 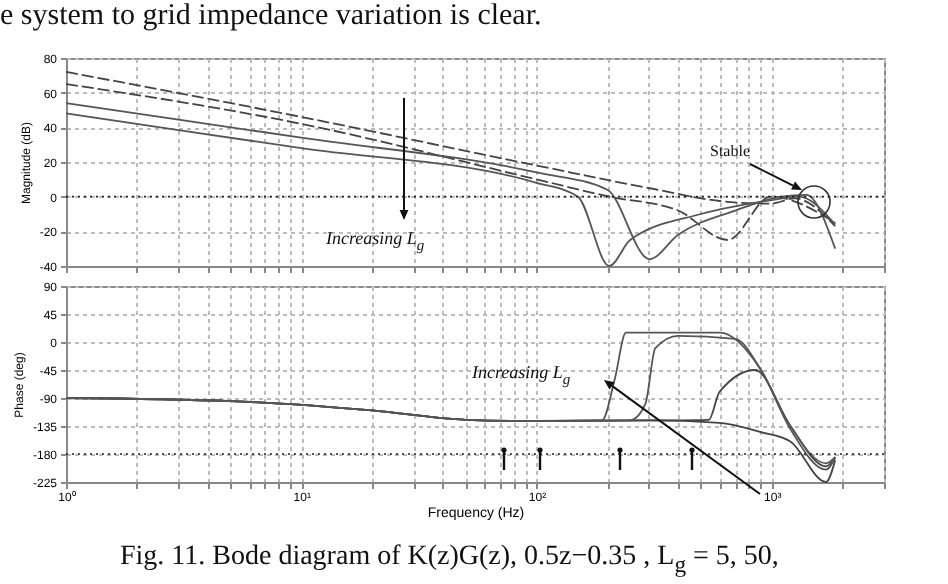 What do you see at coordinates (449, 560) in the screenshot?
I see `caption: Fig. 11. Bode diagram of K(z)G(z), 0.5z−0.35 , L$_{g}$ = 5, 50,` at bounding box center [449, 560].